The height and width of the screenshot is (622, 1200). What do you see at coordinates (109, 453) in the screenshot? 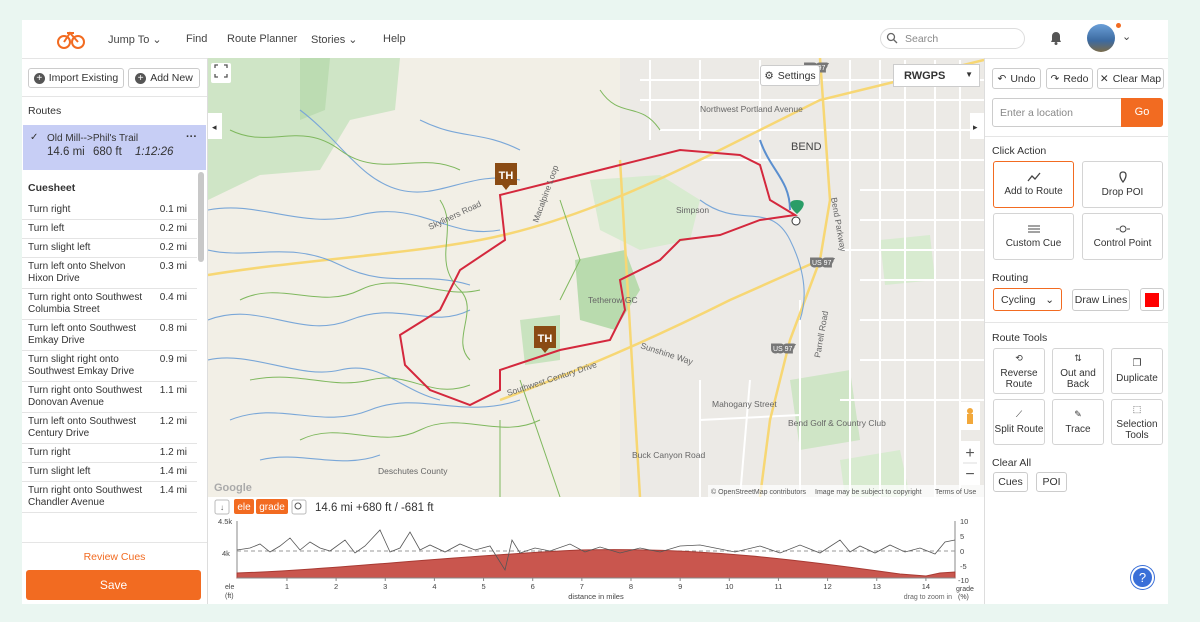
I see `cue-row: Turn right 1.2 mi` at bounding box center [109, 453].